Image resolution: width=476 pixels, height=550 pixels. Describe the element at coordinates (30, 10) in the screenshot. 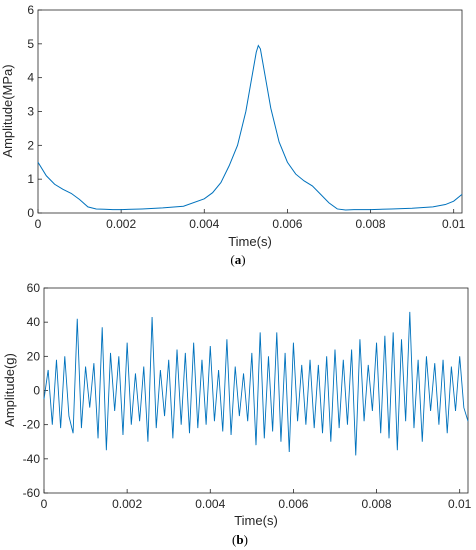

I see `panel-a-ytick-label: 6` at that location.